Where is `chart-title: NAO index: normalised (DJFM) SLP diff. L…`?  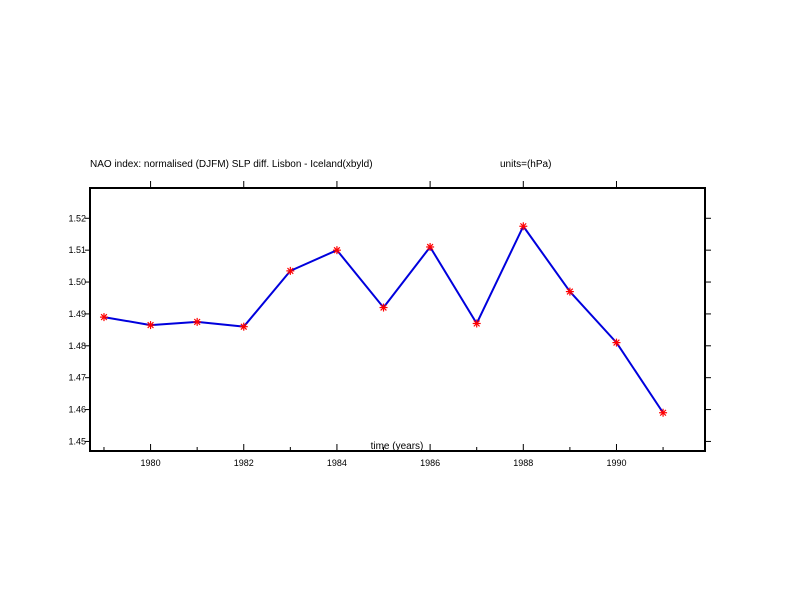
chart-title: NAO index: normalised (DJFM) SLP diff. L… is located at coordinates (231, 164).